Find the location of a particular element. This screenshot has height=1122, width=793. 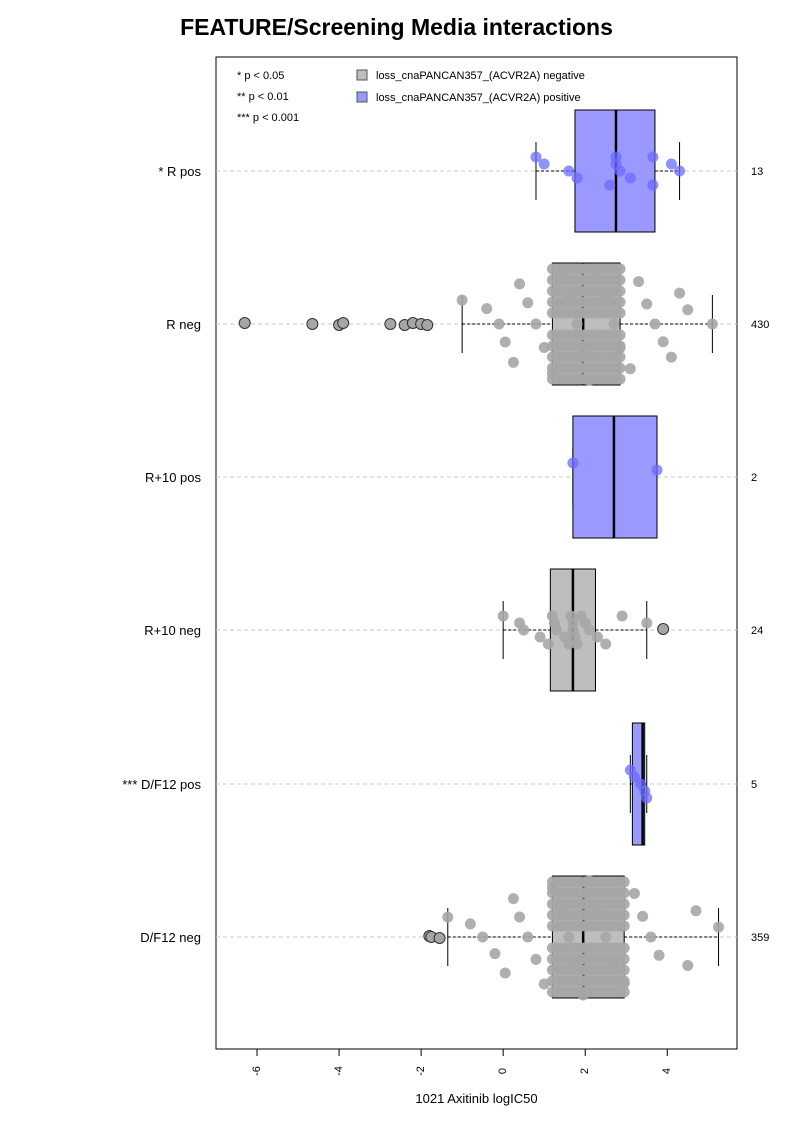

group-count: 13 is located at coordinates (757, 172).